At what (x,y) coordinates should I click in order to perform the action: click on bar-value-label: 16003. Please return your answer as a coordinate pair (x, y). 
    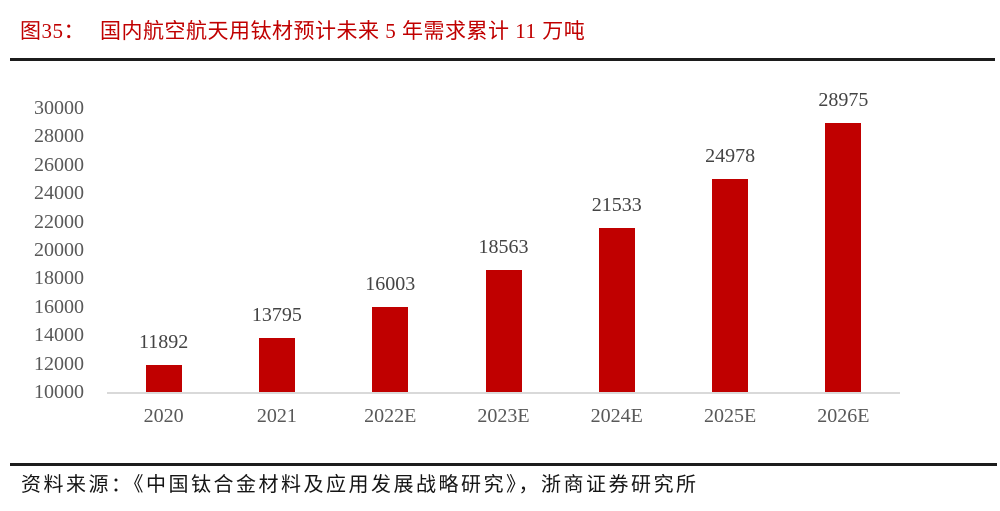
    Looking at the image, I should click on (390, 283).